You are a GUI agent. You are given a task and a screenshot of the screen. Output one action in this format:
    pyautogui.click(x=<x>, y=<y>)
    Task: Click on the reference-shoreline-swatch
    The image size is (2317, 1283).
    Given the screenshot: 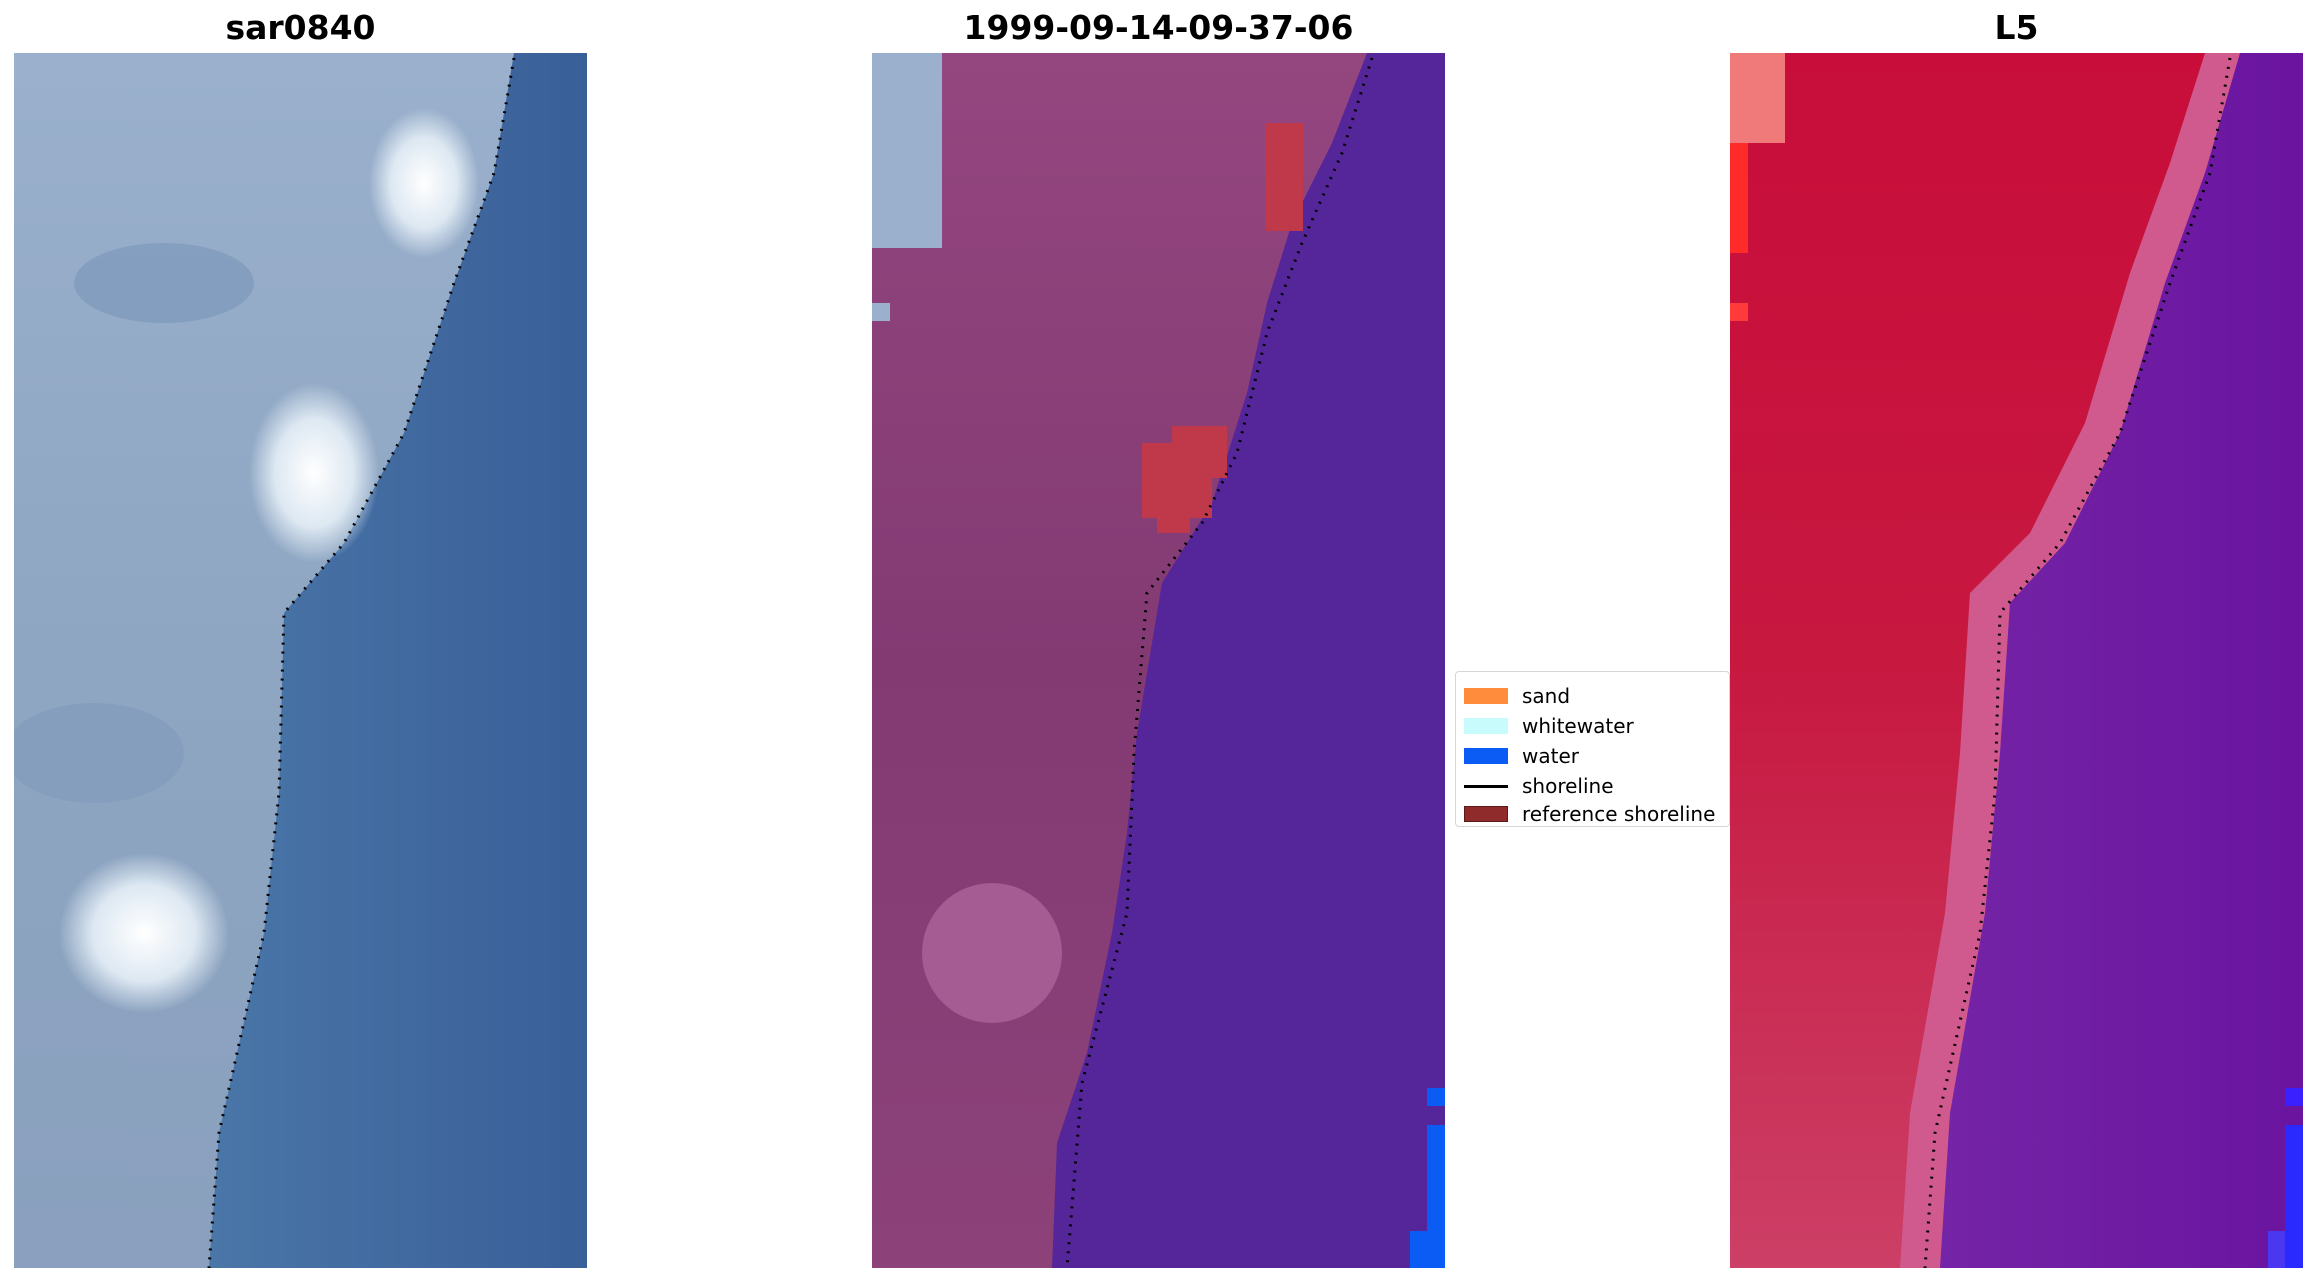 What is the action you would take?
    pyautogui.click(x=1486, y=814)
    